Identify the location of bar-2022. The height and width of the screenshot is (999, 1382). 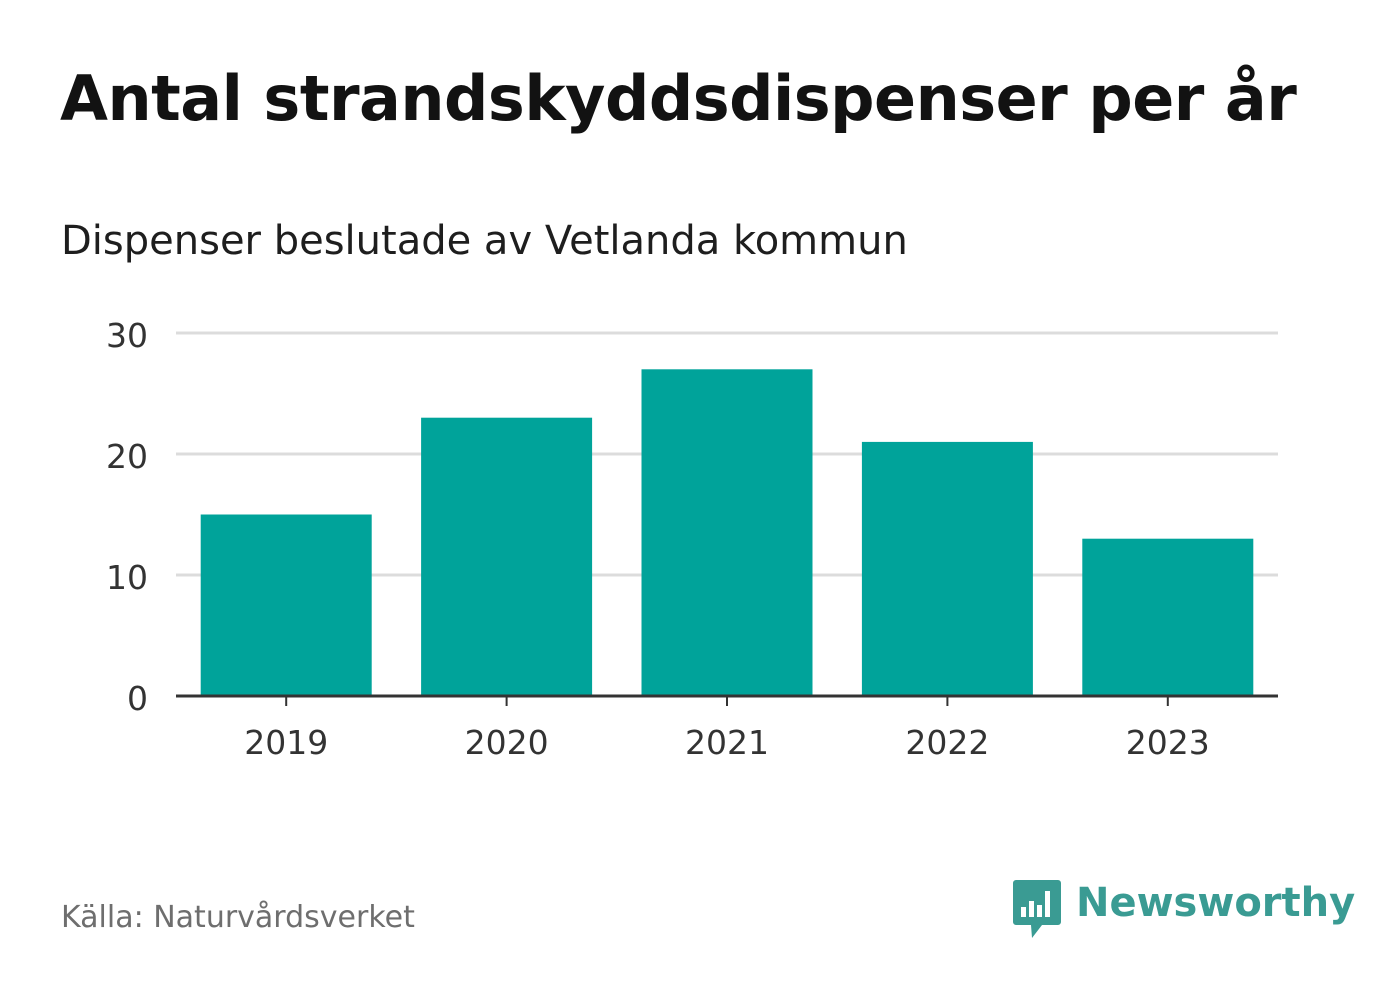
(947, 568).